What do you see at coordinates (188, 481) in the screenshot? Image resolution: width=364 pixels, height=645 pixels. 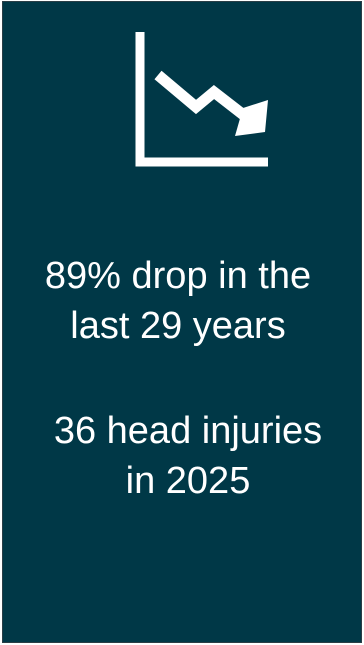 I see `stat-injuries-line-2: in 2025` at bounding box center [188, 481].